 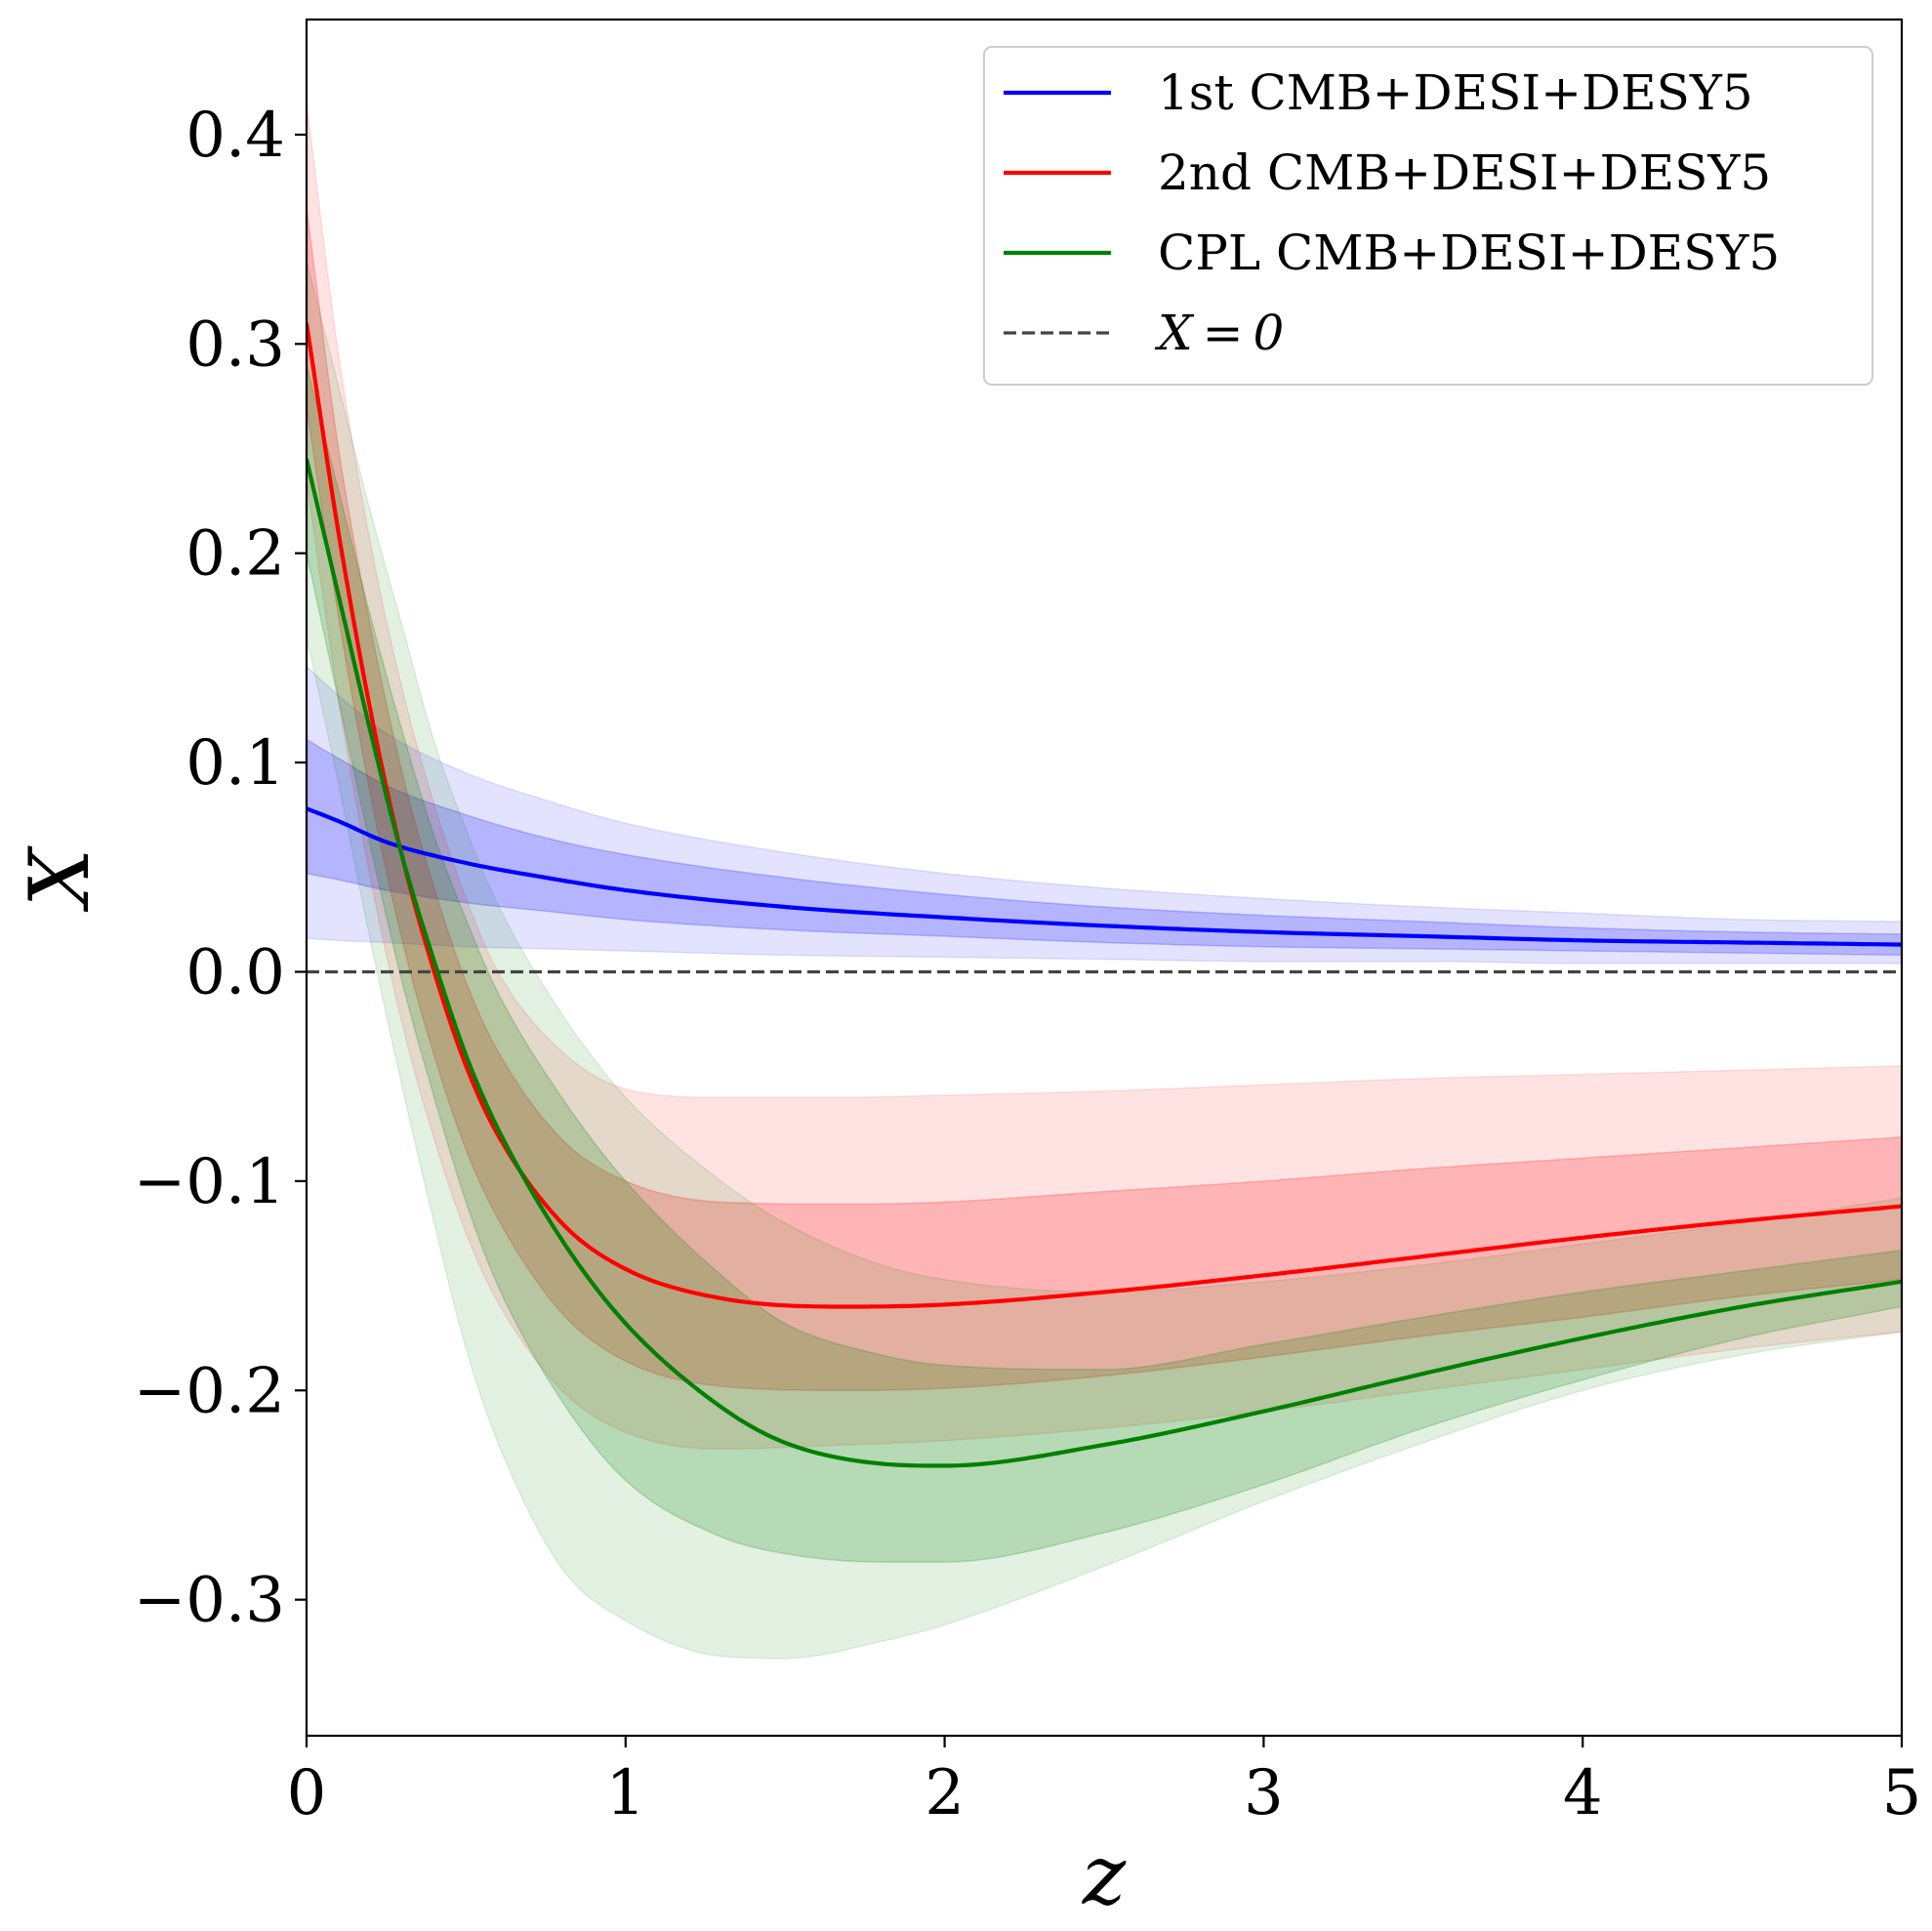 What do you see at coordinates (235, 136) in the screenshot?
I see `y-tick-label: 0.4` at bounding box center [235, 136].